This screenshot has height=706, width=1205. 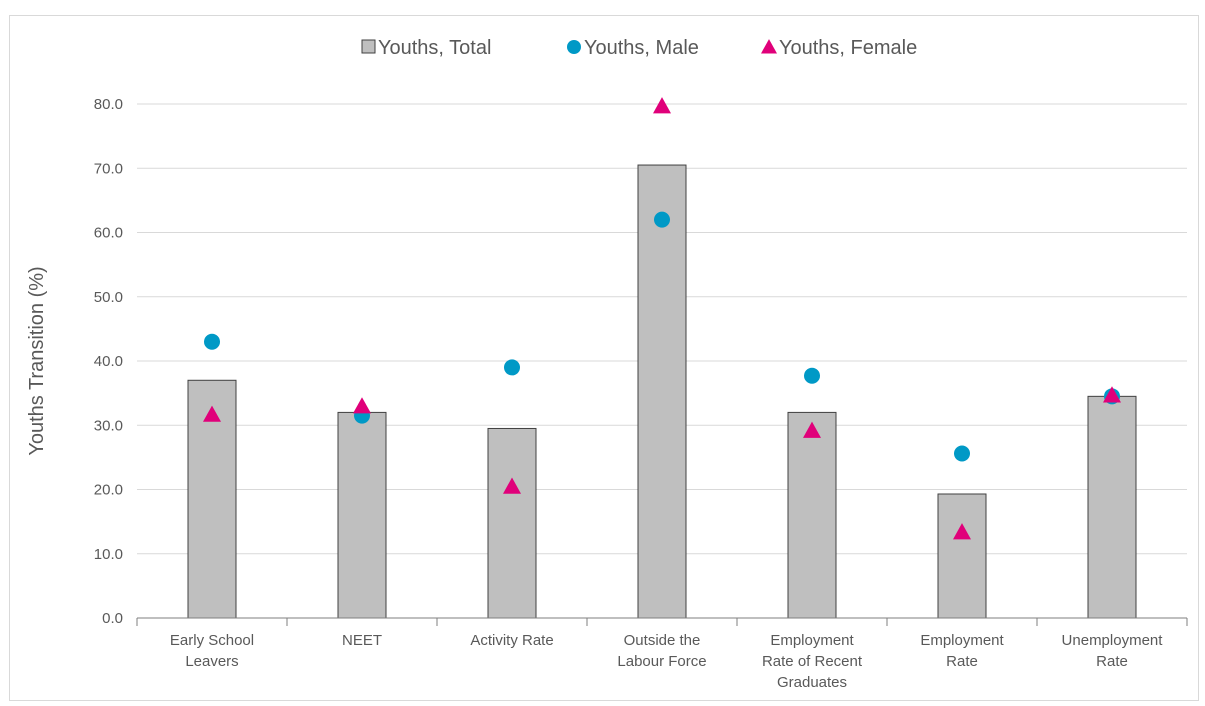 I want to click on x-tick-label: Activity Rate, so click(x=511, y=640).